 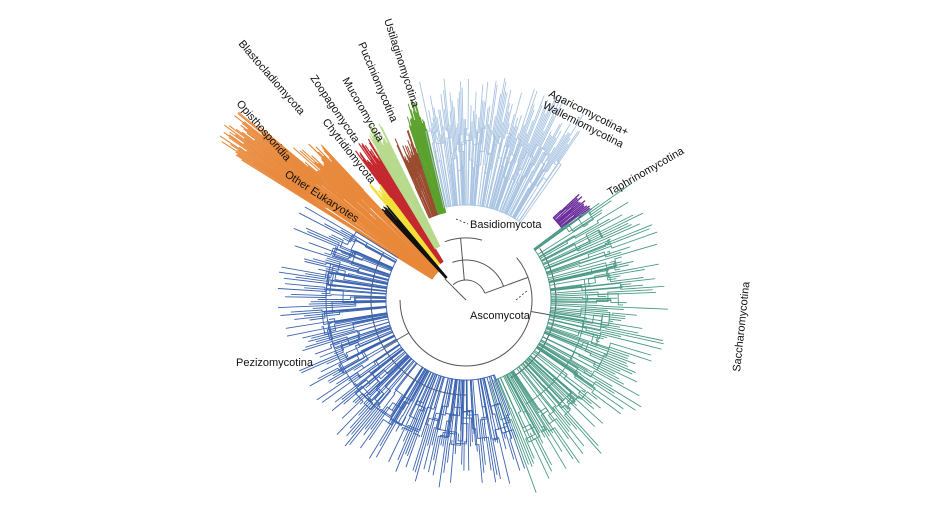 I want to click on clade-ustilaginomycotina, so click(x=427, y=156).